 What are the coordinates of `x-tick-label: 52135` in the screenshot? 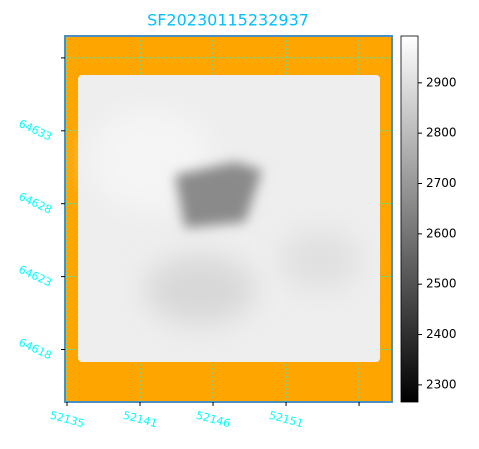 It's located at (67, 420).